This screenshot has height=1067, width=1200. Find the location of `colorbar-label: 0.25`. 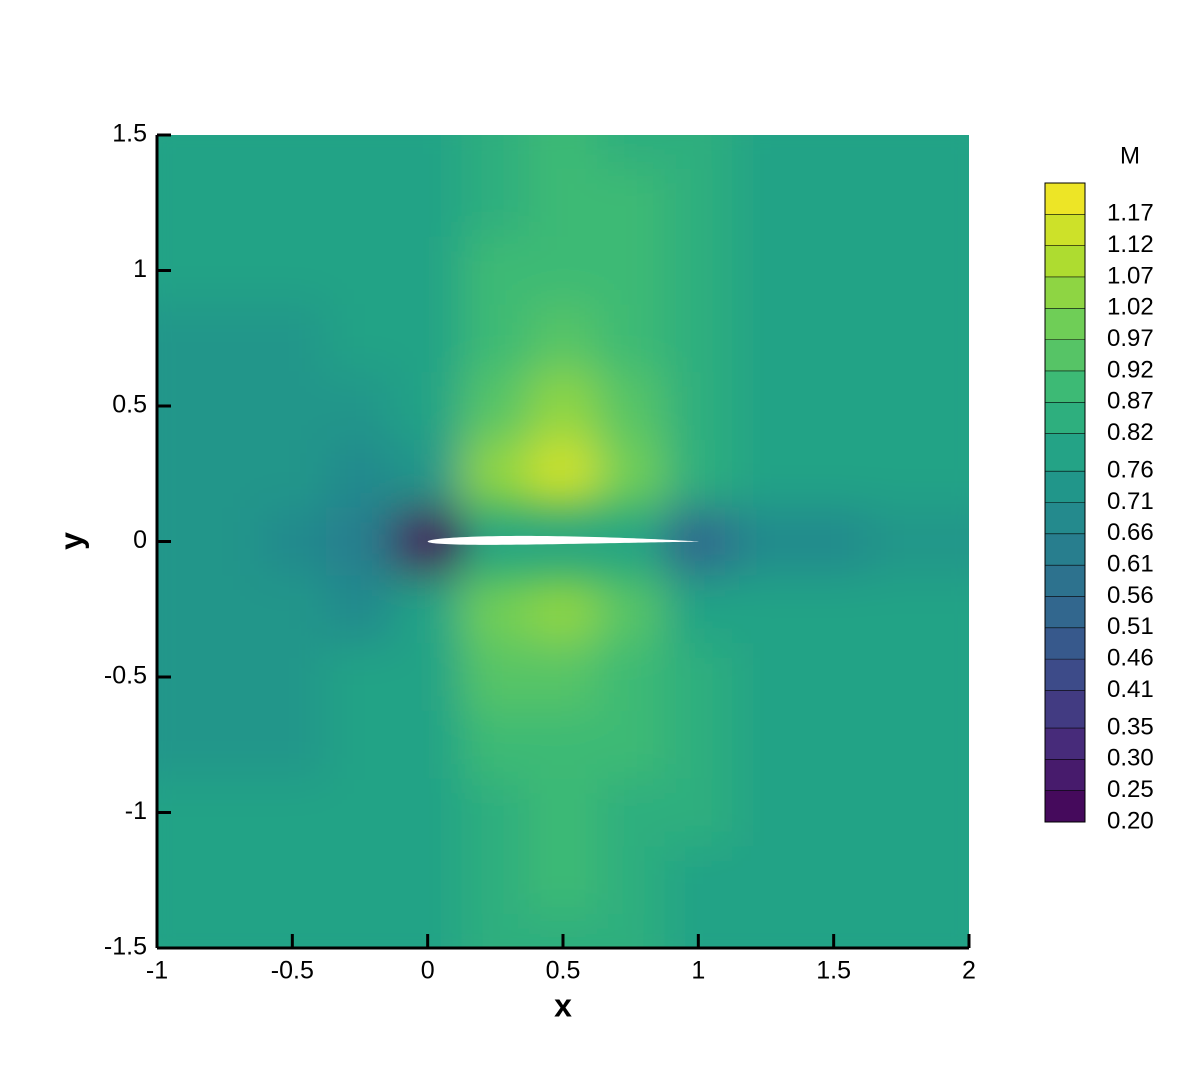

colorbar-label: 0.25 is located at coordinates (1130, 789).